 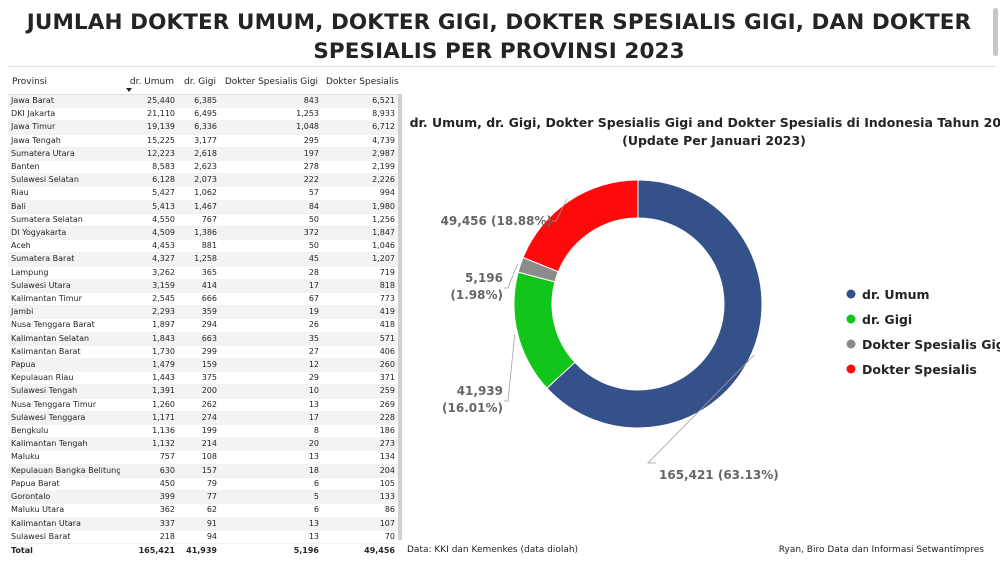 I want to click on data-label-dr-umum: 165,421 (63.13%), so click(x=719, y=475).